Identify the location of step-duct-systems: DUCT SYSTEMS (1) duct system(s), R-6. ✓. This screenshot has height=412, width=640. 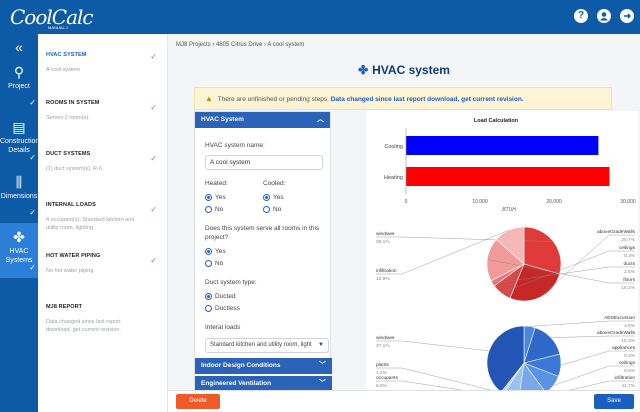
(102, 161).